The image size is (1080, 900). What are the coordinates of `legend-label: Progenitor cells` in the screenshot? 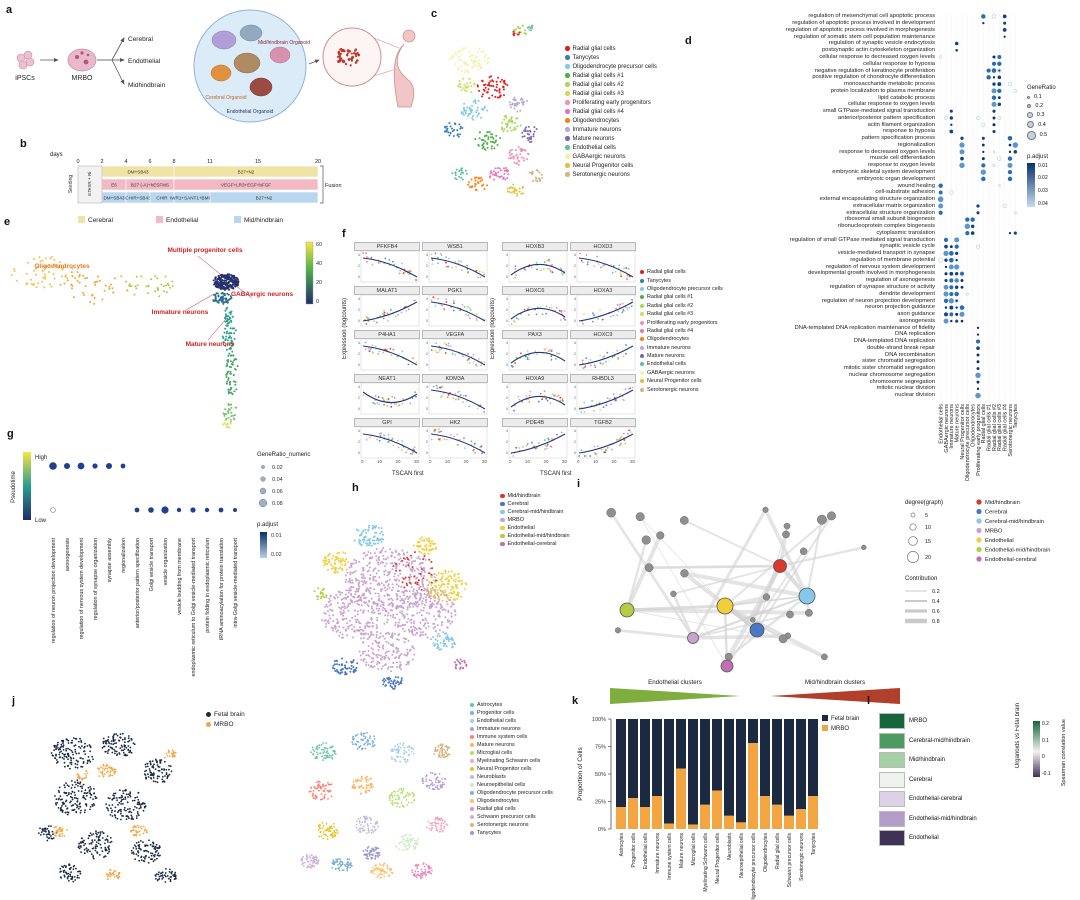 It's located at (496, 713).